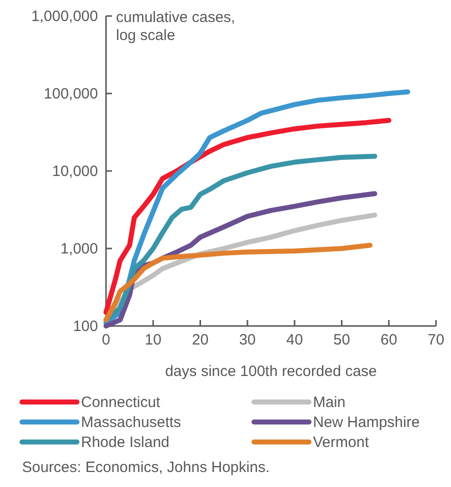  What do you see at coordinates (85, 326) in the screenshot?
I see `y-tick-label: 100` at bounding box center [85, 326].